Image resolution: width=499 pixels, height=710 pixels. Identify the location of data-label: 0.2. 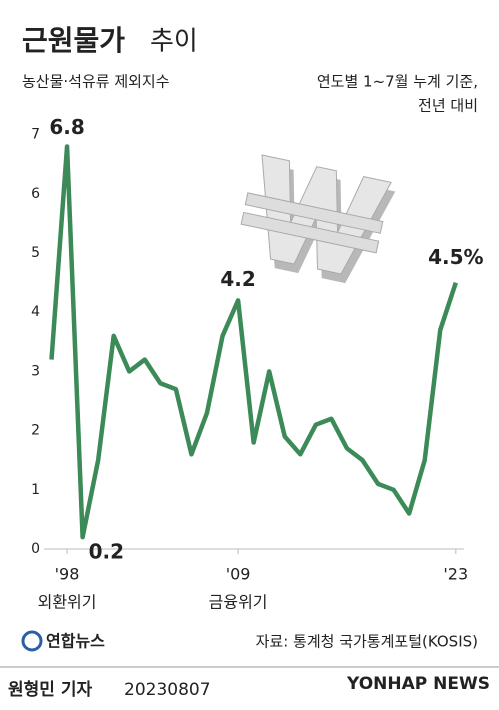
(106, 552).